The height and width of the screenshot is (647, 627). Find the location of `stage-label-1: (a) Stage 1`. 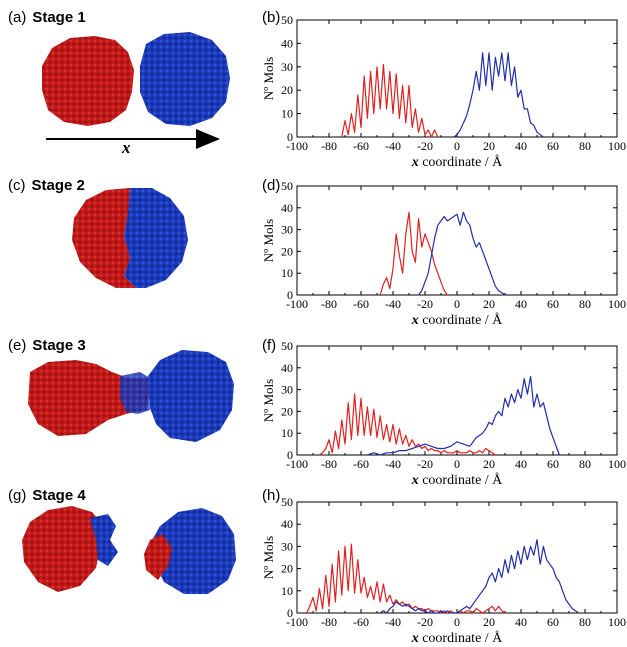

stage-label-1: (a) Stage 1 is located at coordinates (47, 17).